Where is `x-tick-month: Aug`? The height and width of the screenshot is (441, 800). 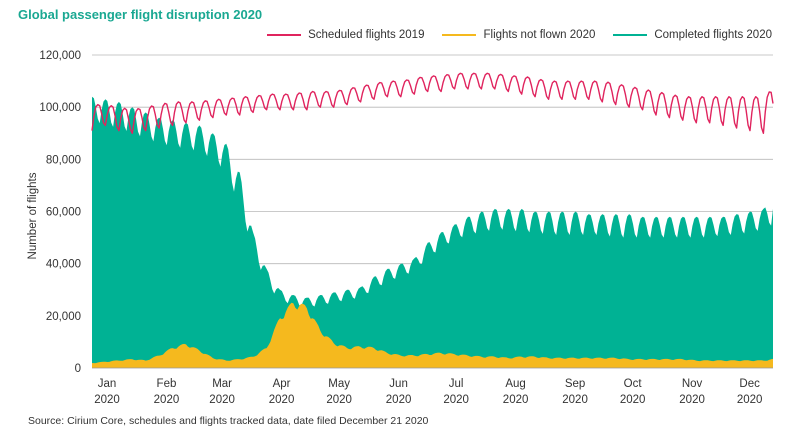 x-tick-month: Aug is located at coordinates (515, 384).